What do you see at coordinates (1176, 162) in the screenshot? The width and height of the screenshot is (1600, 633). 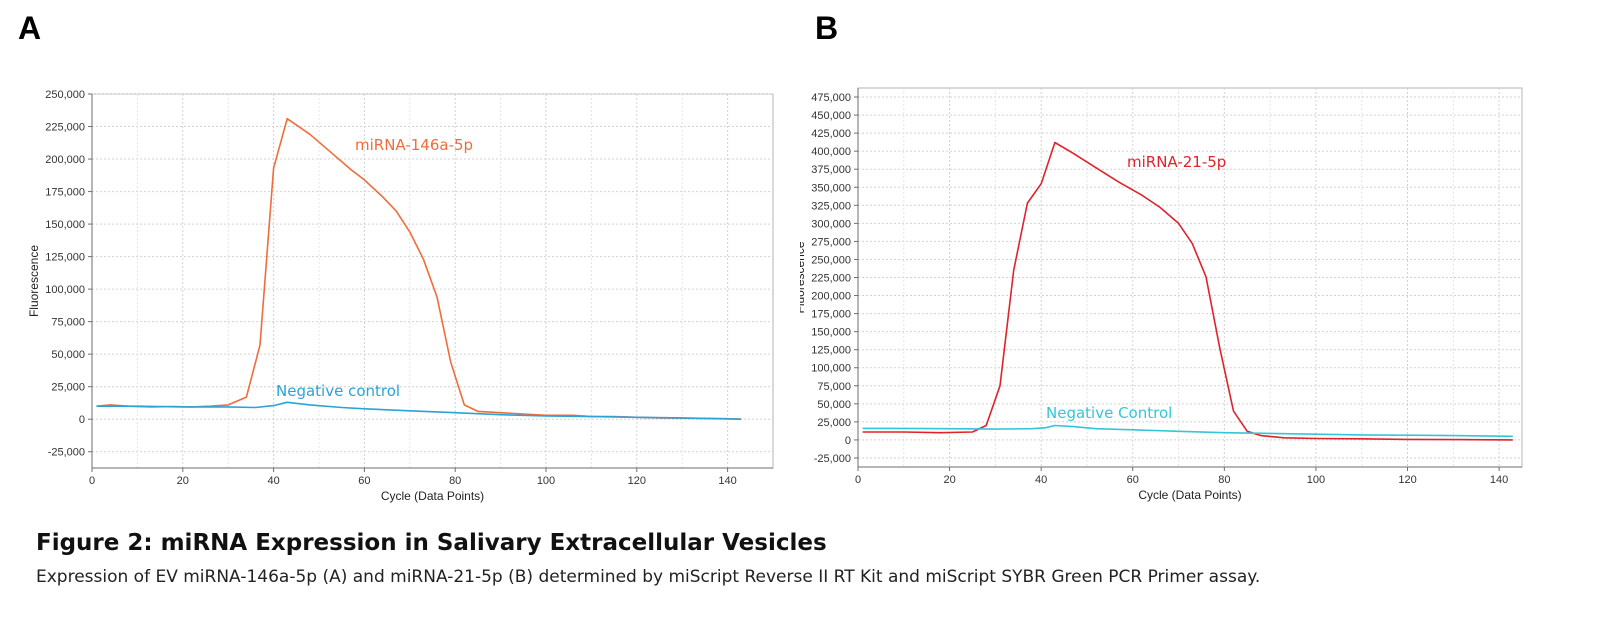 I see `series-label: miRNA-21-5p` at bounding box center [1176, 162].